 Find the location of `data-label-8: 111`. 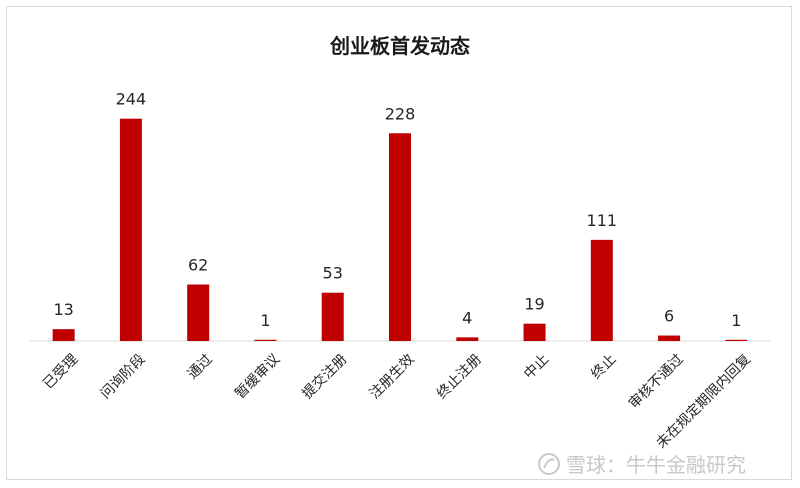

data-label-8: 111 is located at coordinates (602, 220).